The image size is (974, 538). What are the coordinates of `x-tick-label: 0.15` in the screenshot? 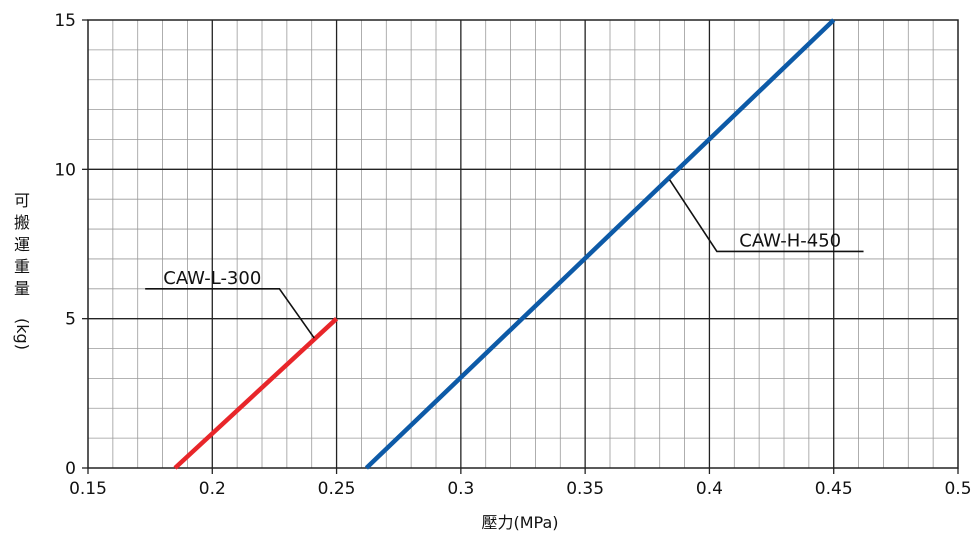 It's located at (88, 489).